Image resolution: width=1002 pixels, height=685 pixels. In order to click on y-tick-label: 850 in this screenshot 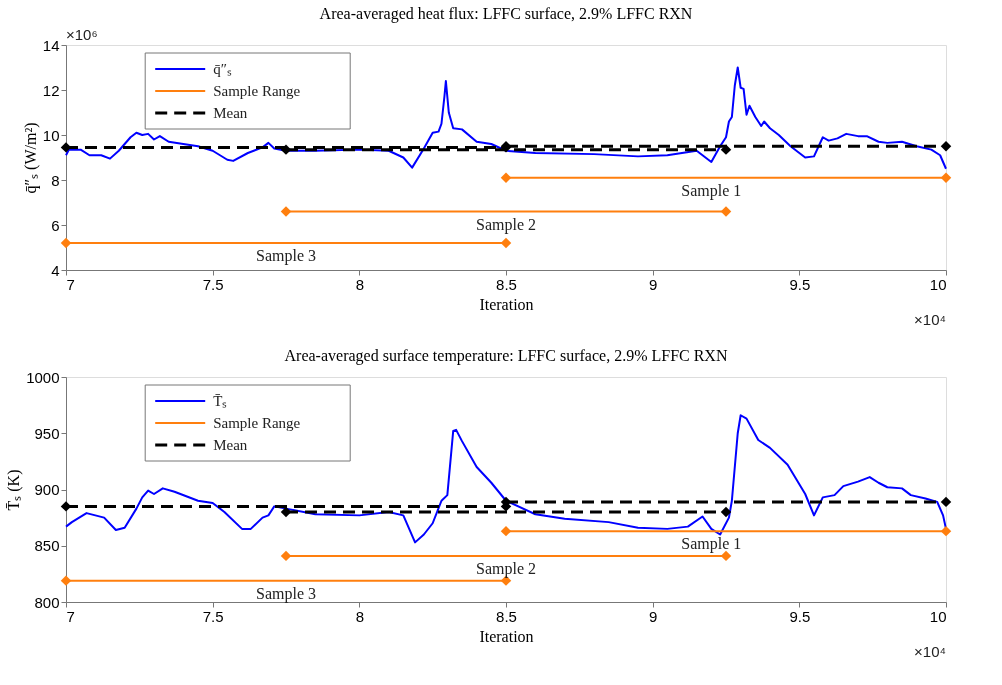, I will do `click(47, 546)`.